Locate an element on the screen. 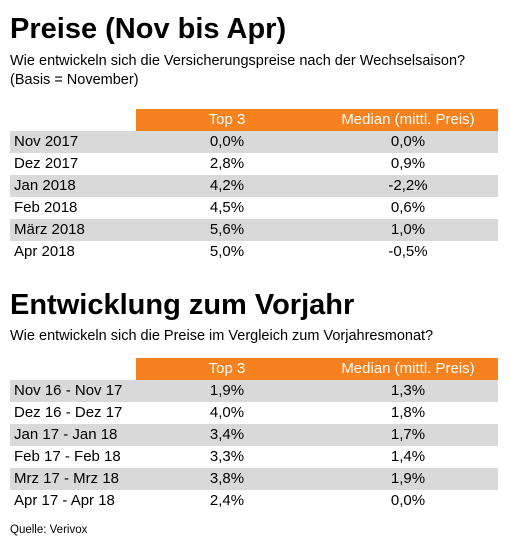  row-label: Apr 17 - Apr 18 is located at coordinates (73, 501).